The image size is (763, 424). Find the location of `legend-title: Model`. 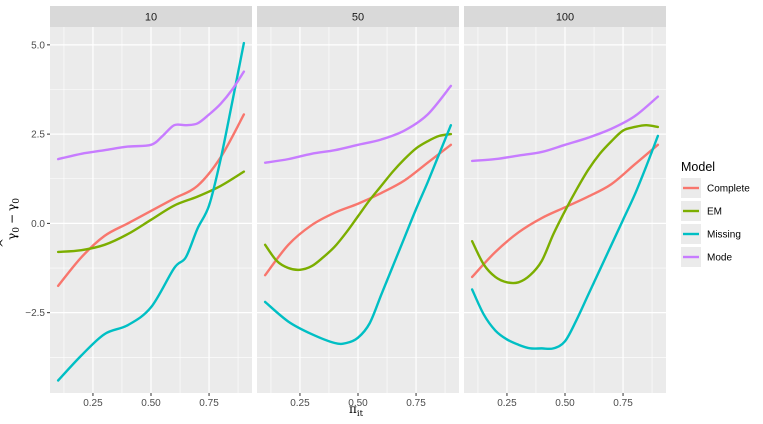

legend-title: Model is located at coordinates (698, 167).